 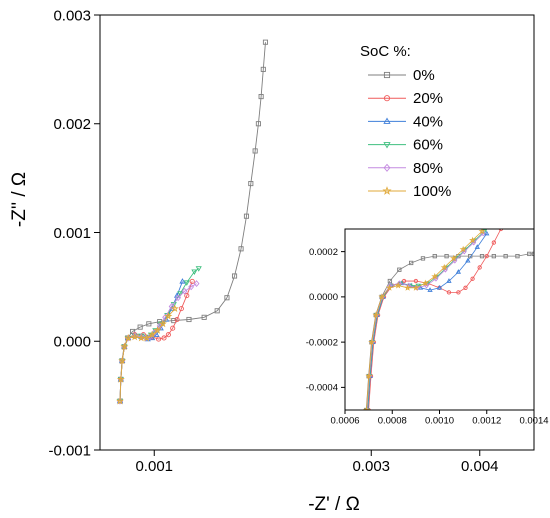 What do you see at coordinates (19, 199) in the screenshot?
I see `y-axis-label: -Z'' / Ω` at bounding box center [19, 199].